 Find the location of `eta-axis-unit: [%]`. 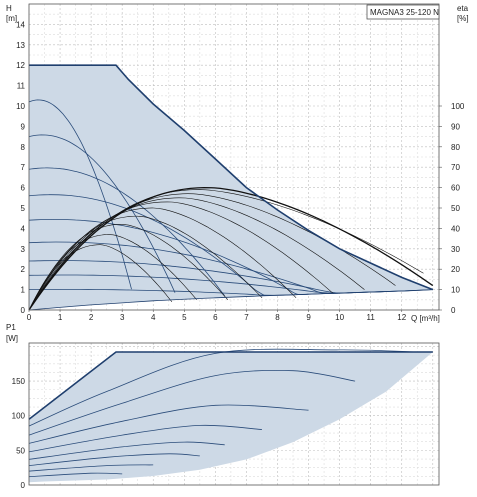

eta-axis-unit: [%] is located at coordinates (463, 18).